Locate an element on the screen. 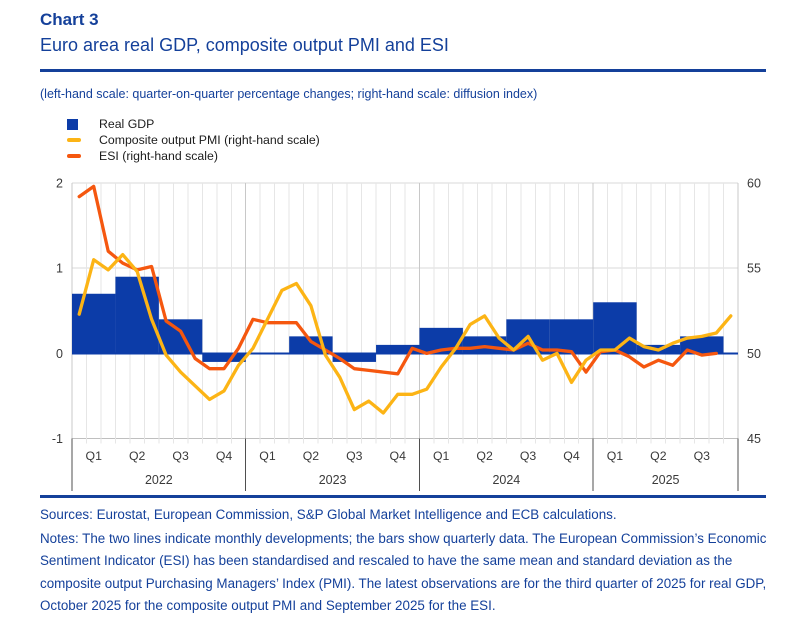  svg-text: 0 is located at coordinates (59, 354).